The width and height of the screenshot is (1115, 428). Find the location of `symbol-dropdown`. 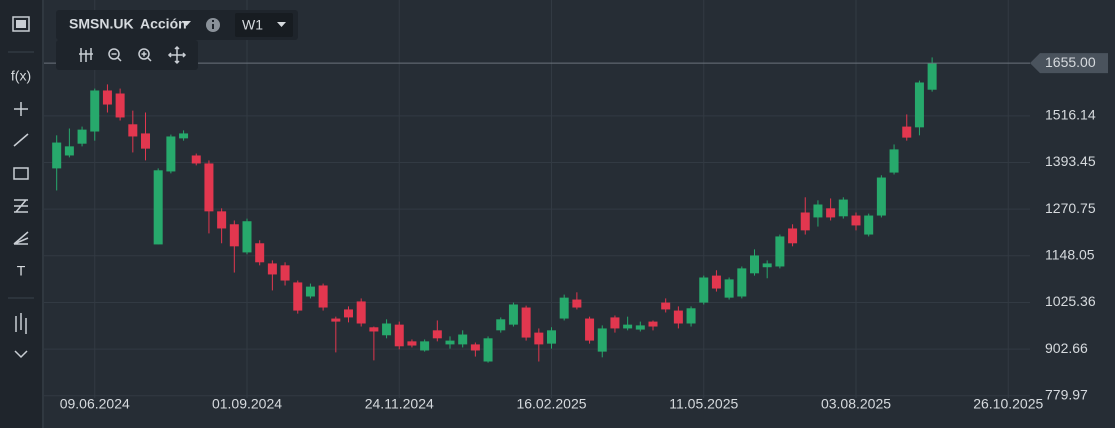

symbol-dropdown is located at coordinates (186, 23).